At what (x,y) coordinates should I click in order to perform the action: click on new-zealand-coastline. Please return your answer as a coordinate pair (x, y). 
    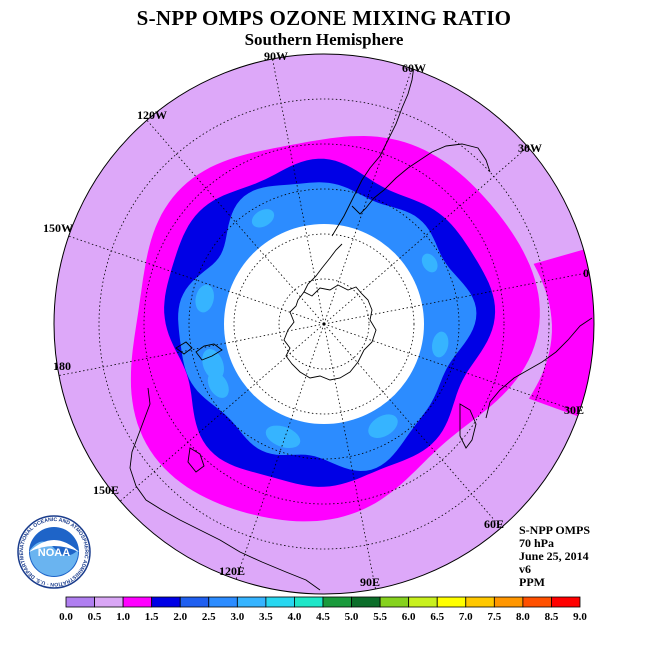
    Looking at the image, I should click on (199, 351).